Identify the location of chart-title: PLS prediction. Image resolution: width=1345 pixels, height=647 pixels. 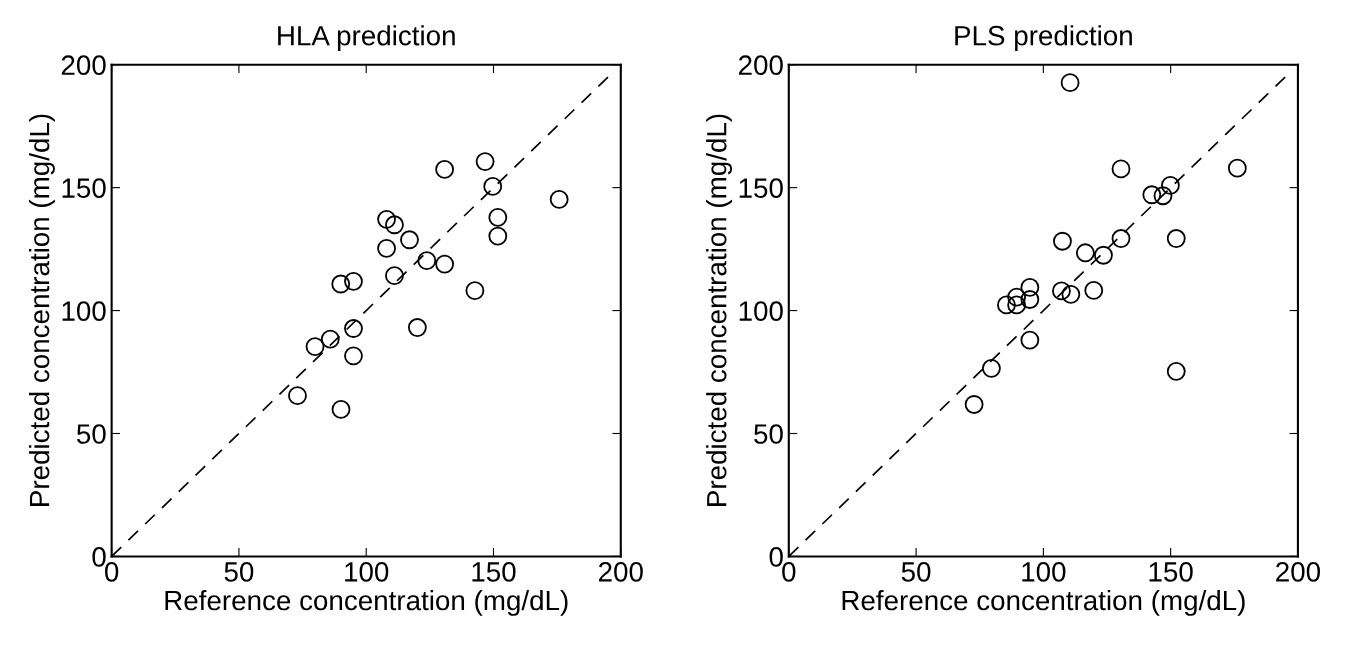
(1043, 38).